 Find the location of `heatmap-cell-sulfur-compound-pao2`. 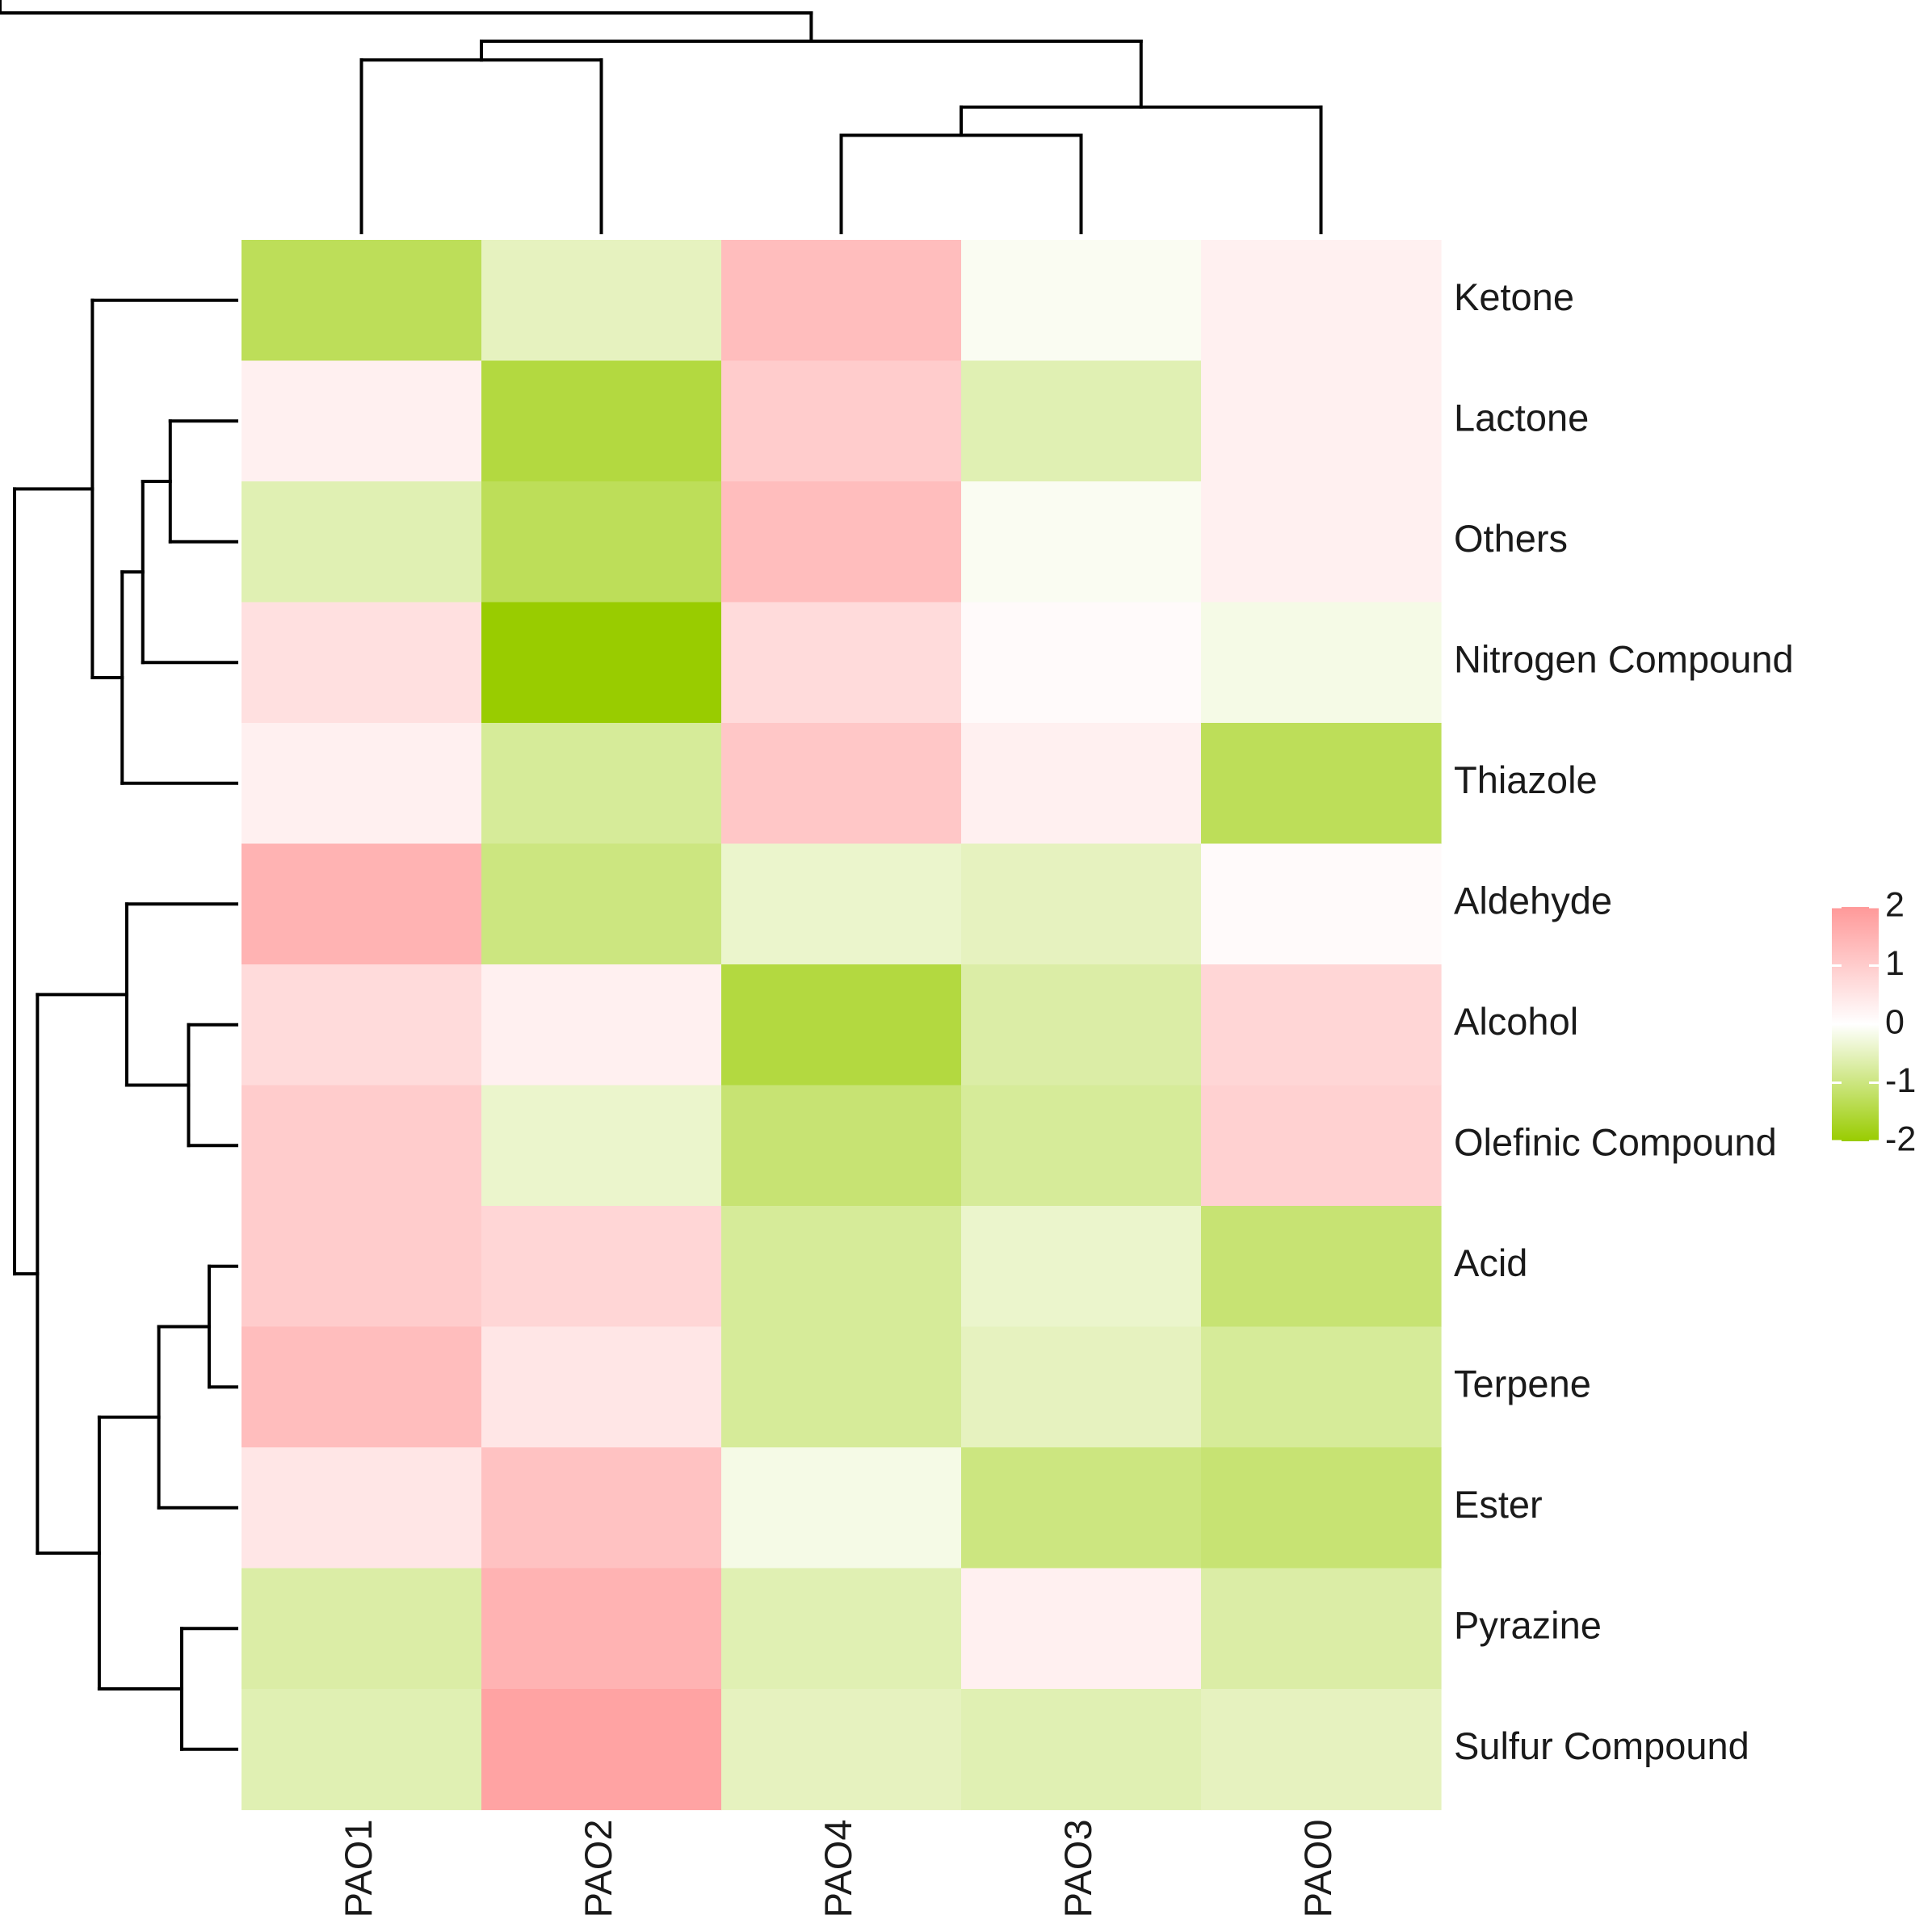

heatmap-cell-sulfur-compound-pao2 is located at coordinates (602, 1750).